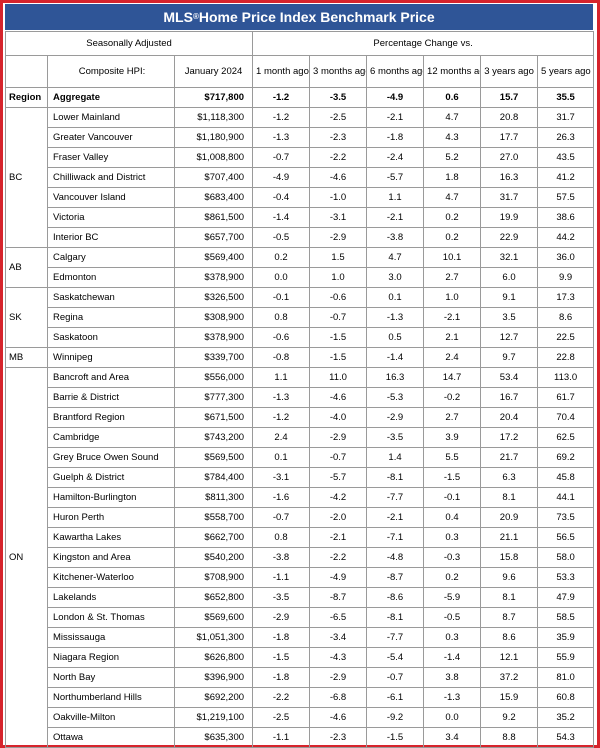  I want to click on benchmark-price: $569,500, so click(213, 457).